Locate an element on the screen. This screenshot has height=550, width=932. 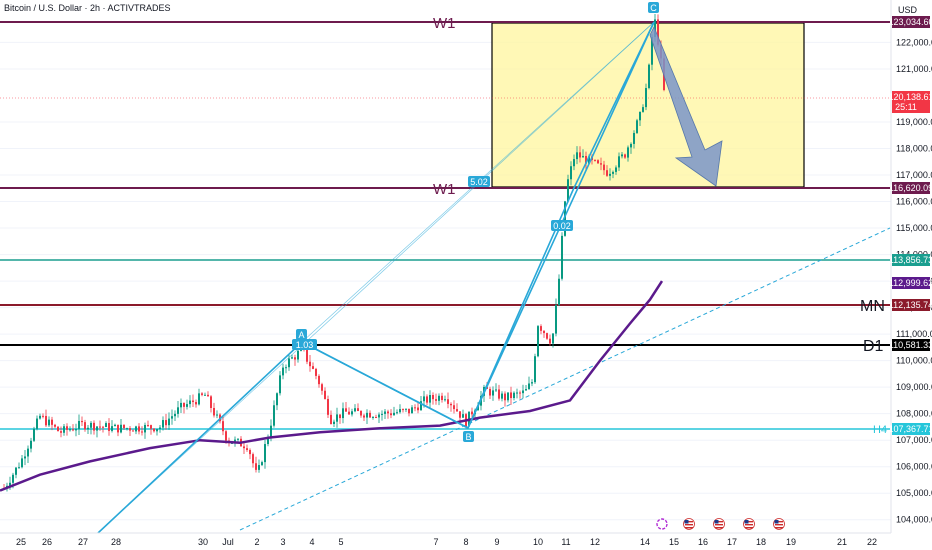
y-tick-label: 115,000.00 is located at coordinates (914, 228).